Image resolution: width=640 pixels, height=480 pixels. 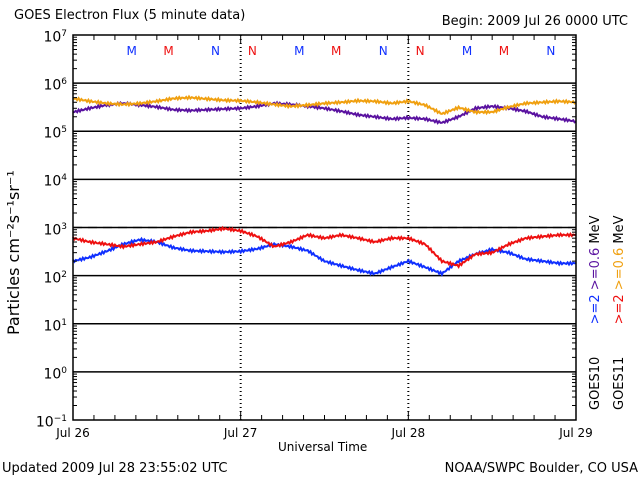 What do you see at coordinates (73, 433) in the screenshot?
I see `x-tick-label: Jul 26` at bounding box center [73, 433].